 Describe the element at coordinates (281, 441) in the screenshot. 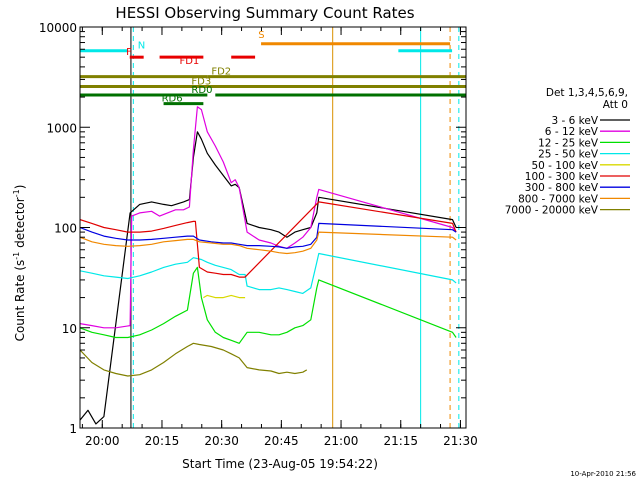

I see `x-tick-label: 20:45` at that location.